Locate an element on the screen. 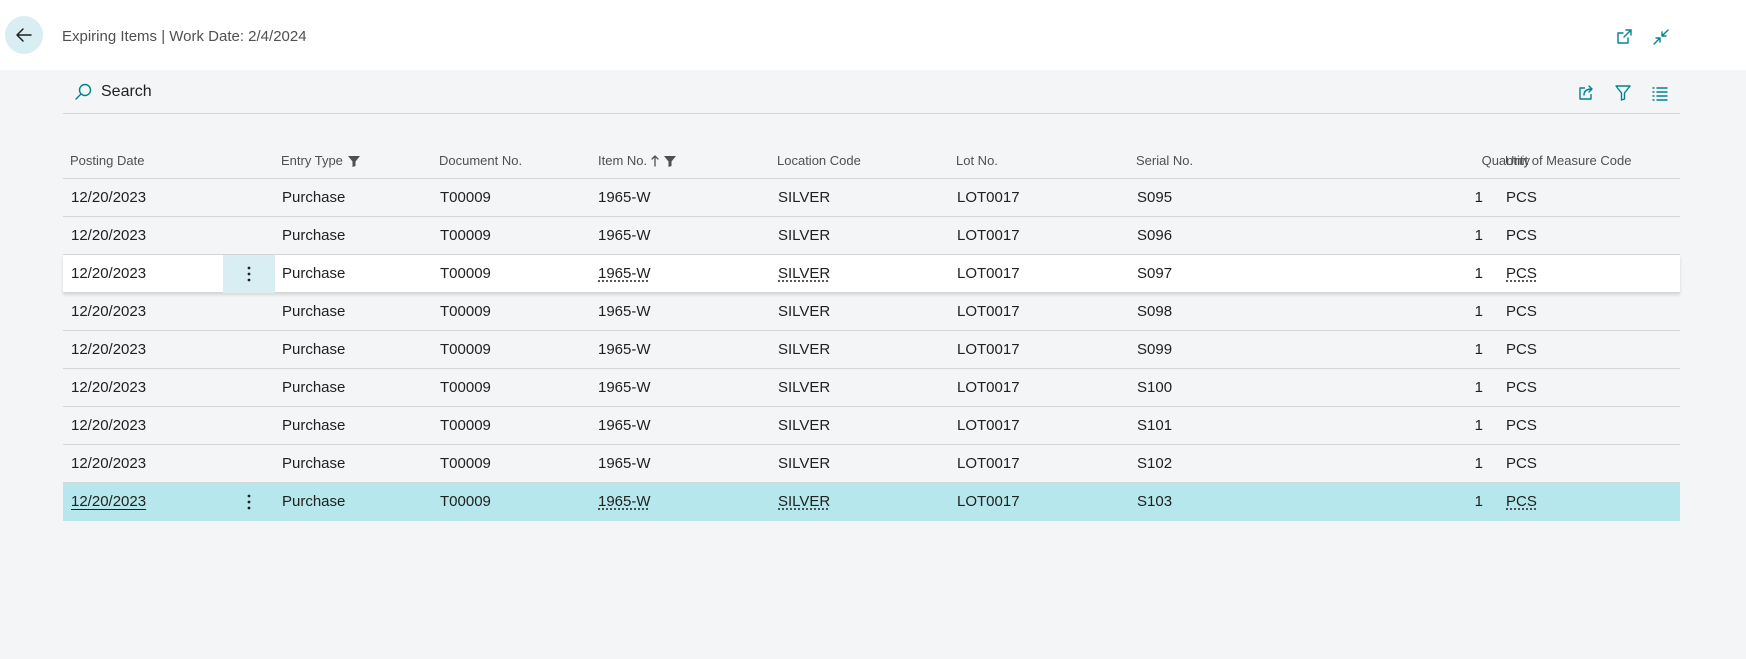  column-header-quantity: Quantity is located at coordinates (1470, 160).